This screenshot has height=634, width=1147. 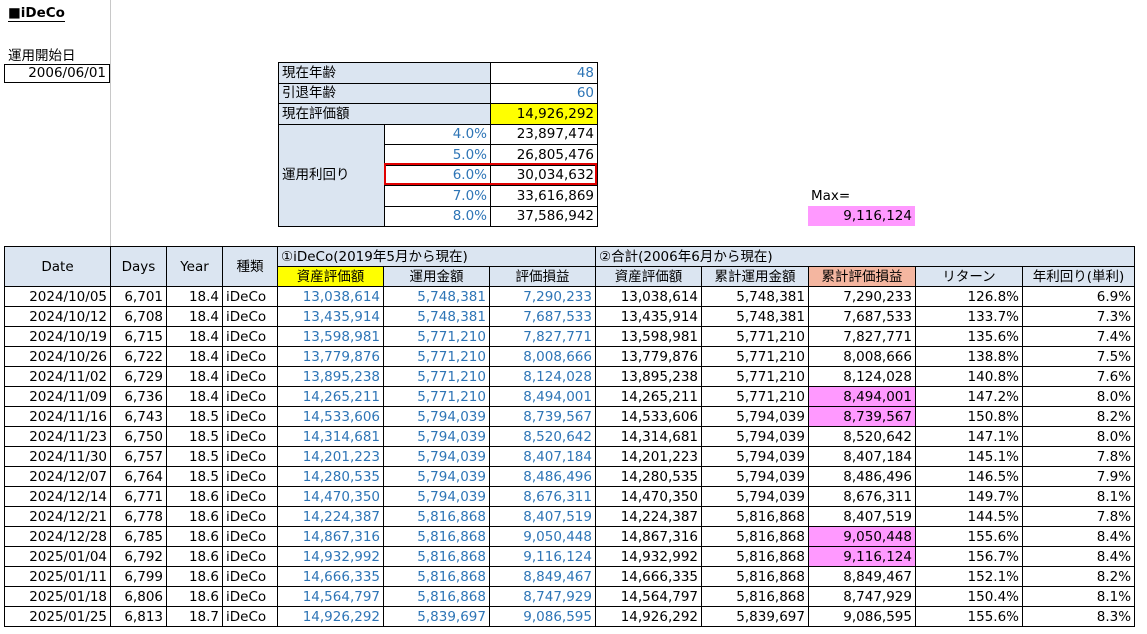 What do you see at coordinates (330, 276) in the screenshot?
I see `header-ideco-value: 資産評価額` at bounding box center [330, 276].